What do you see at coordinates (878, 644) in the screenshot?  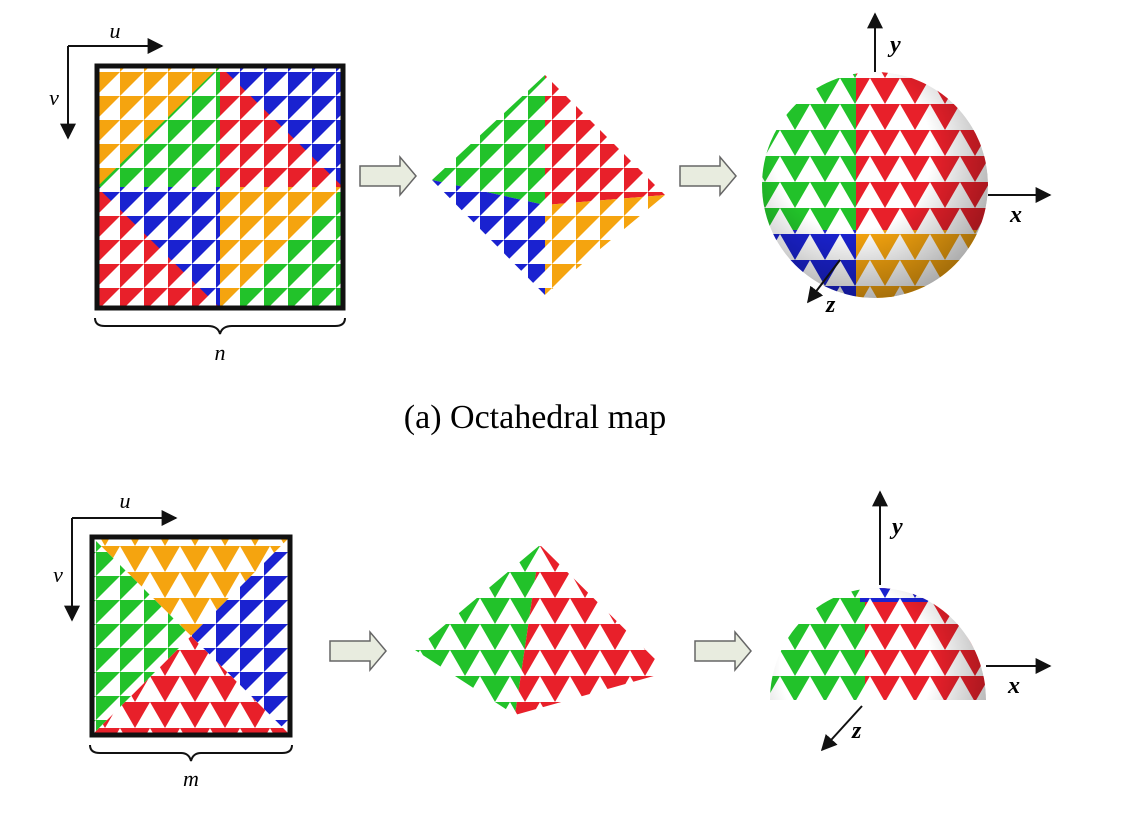 I see `hemisphere` at bounding box center [878, 644].